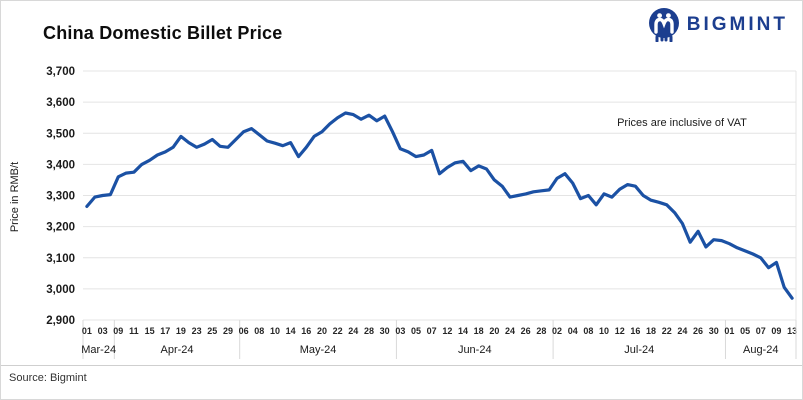 This screenshot has width=803, height=400. Describe the element at coordinates (60, 72) in the screenshot. I see `y-tick-label: 3,700` at that location.